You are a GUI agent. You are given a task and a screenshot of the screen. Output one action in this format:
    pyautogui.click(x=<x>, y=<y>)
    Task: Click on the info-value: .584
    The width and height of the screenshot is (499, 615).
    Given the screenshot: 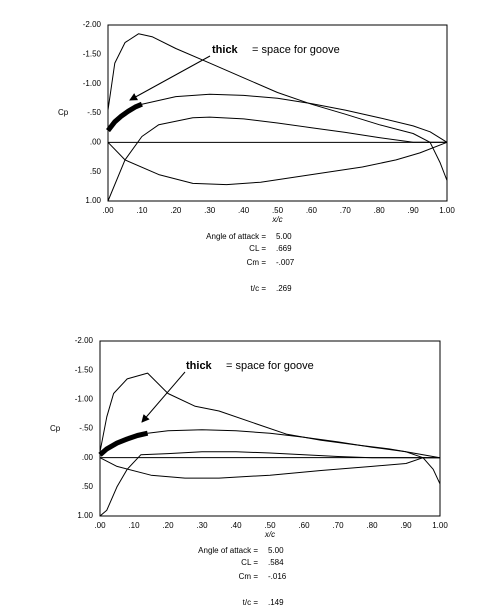 What is the action you would take?
    pyautogui.click(x=276, y=562)
    